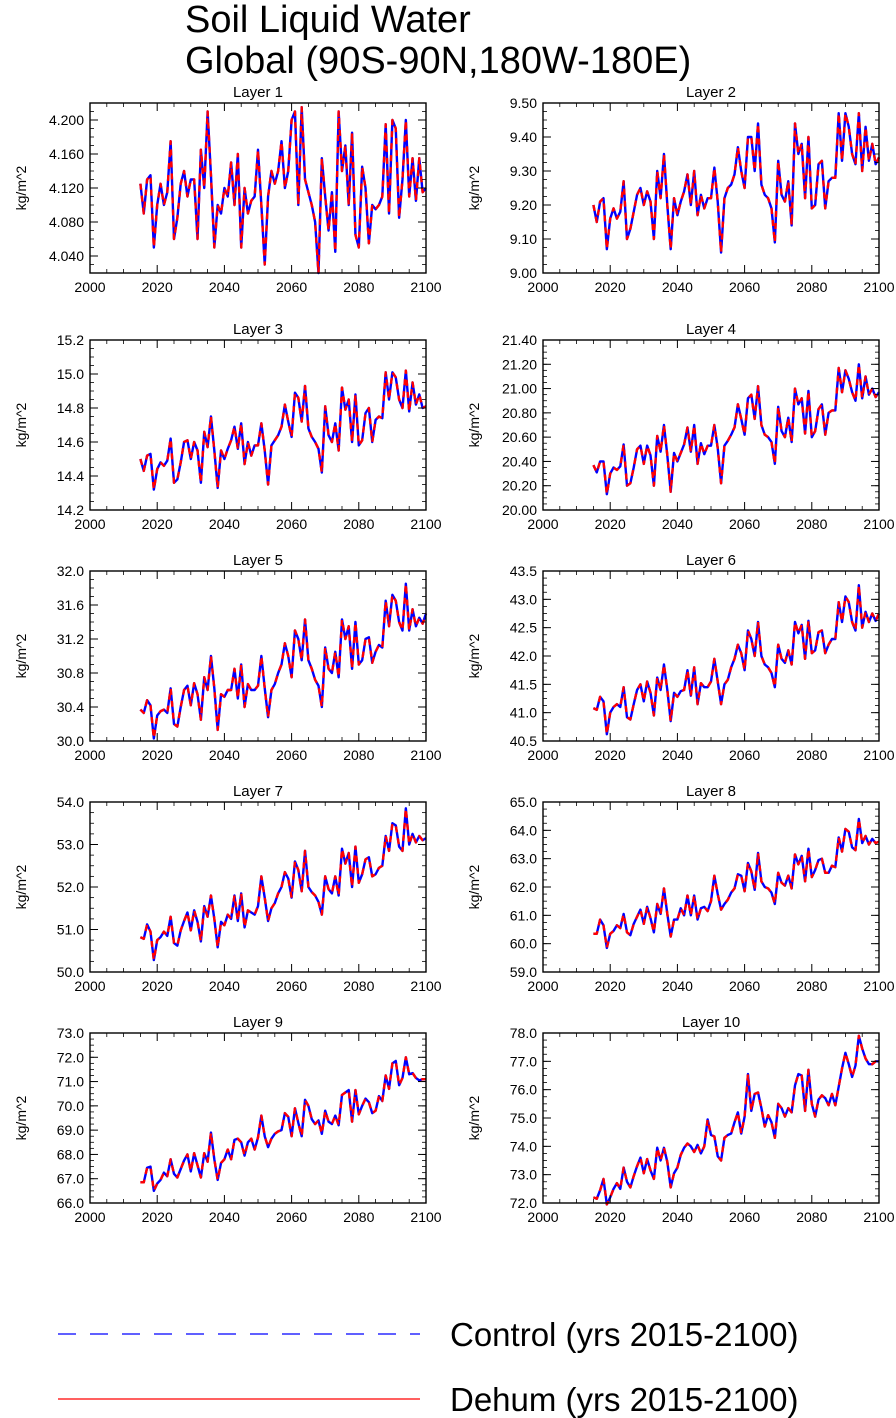 The height and width of the screenshot is (1418, 896). What do you see at coordinates (70, 1154) in the screenshot?
I see `y-tick-label: 68.0` at bounding box center [70, 1154].